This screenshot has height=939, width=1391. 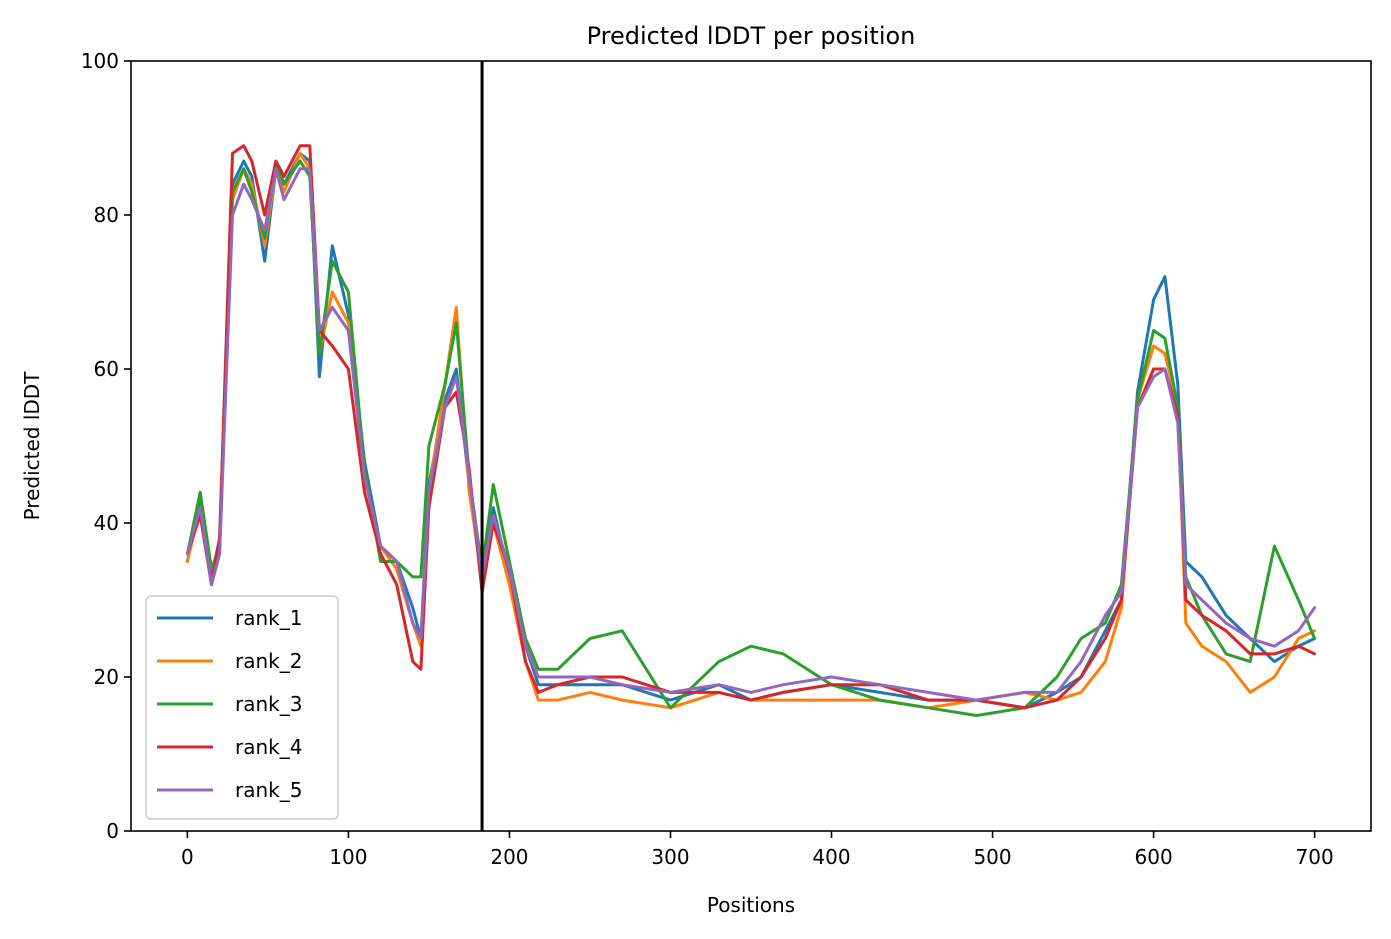 What do you see at coordinates (751, 36) in the screenshot?
I see `chart-title: Predicted lDDT per position` at bounding box center [751, 36].